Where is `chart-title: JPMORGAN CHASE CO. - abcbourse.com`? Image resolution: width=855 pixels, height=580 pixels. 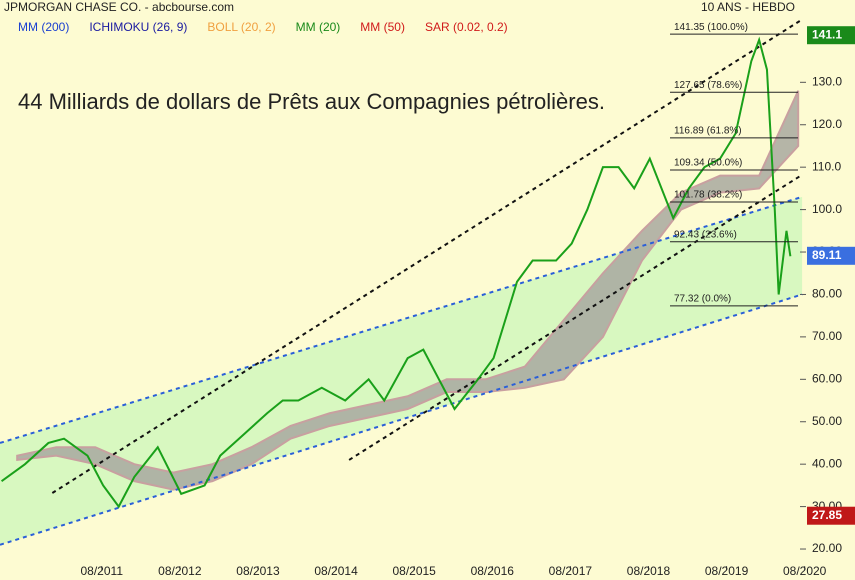
chart-title: JPMORGAN CHASE CO. - abcbourse.com is located at coordinates (119, 7).